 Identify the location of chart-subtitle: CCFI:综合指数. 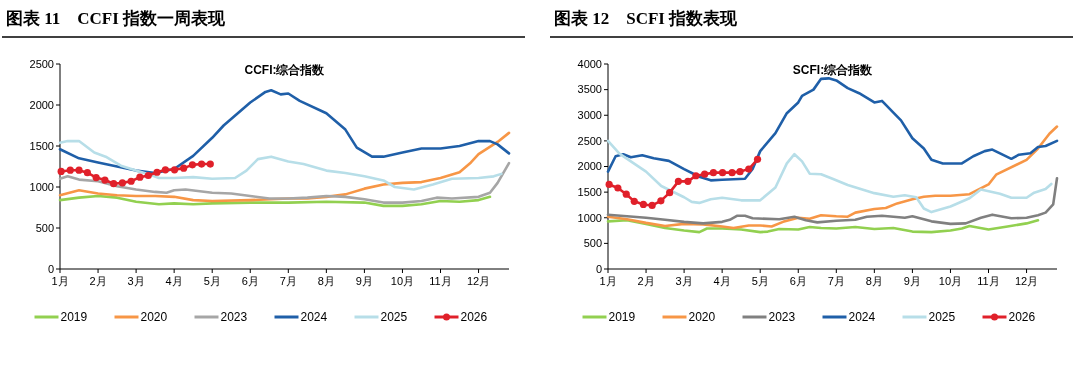
(285, 70).